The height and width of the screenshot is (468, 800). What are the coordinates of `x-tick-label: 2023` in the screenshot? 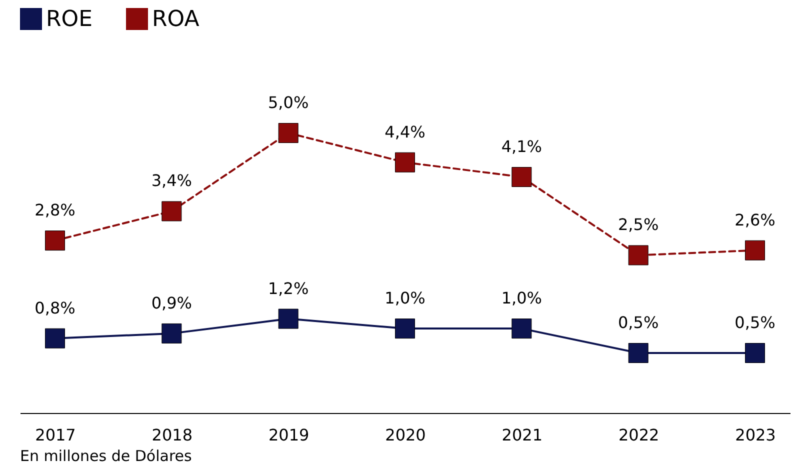 It's located at (755, 435).